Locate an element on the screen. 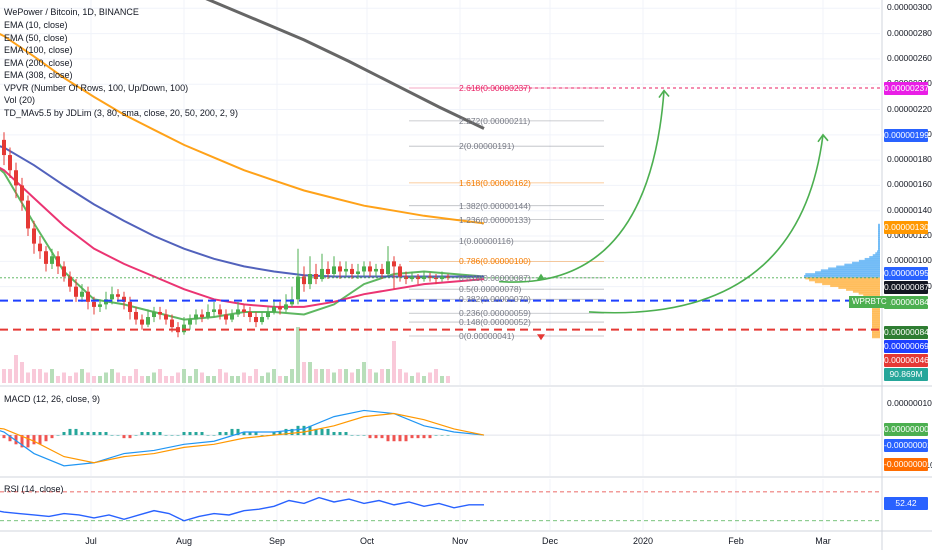 This screenshot has height=555, width=932. price-badge: 90.869M is located at coordinates (906, 374).